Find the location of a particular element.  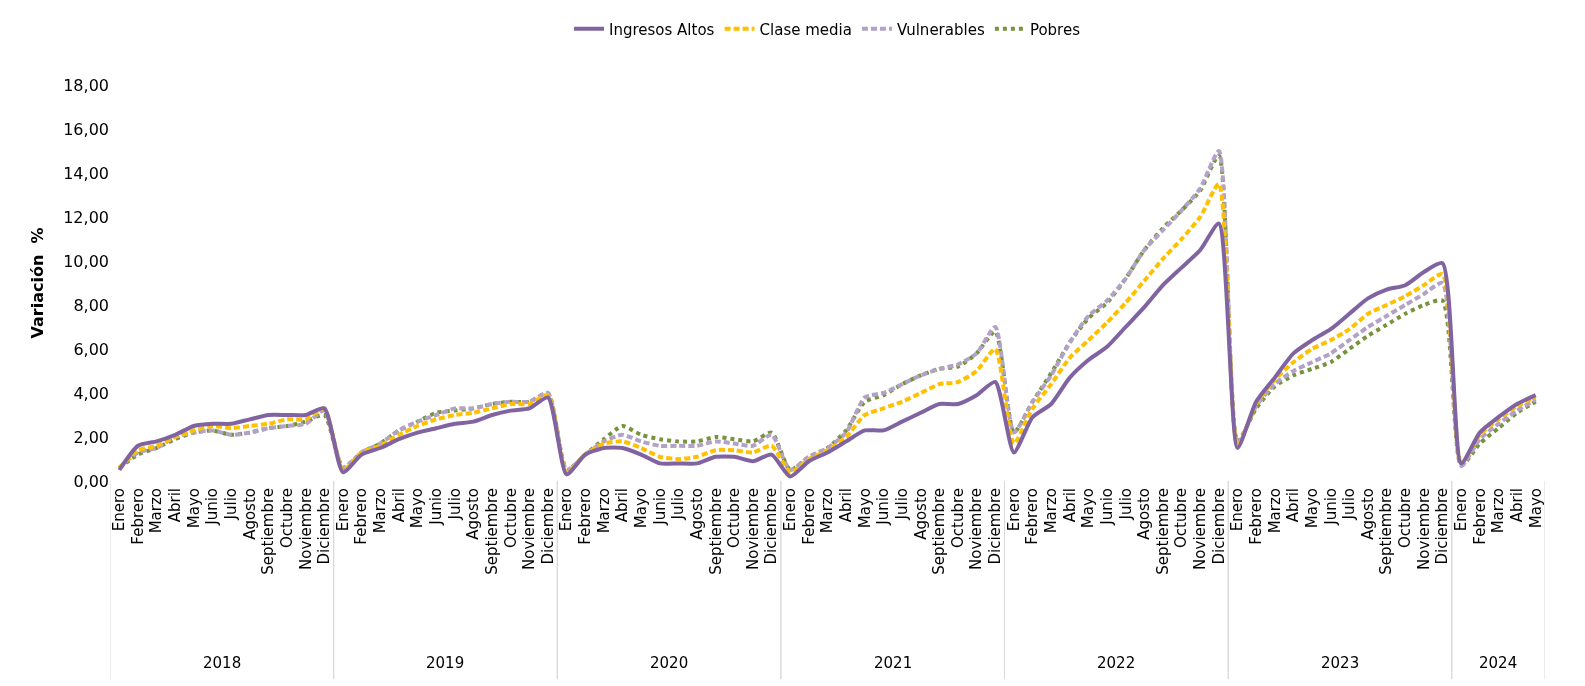

y-tick-label: 18,00 is located at coordinates (86, 85).